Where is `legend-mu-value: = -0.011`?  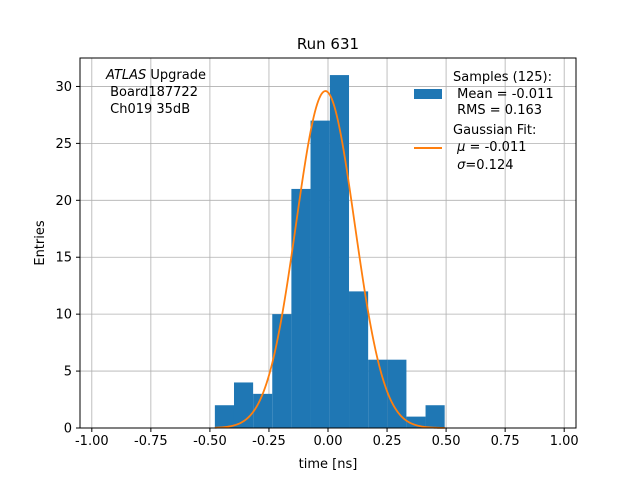
legend-mu-value: = -0.011 is located at coordinates (495, 147).